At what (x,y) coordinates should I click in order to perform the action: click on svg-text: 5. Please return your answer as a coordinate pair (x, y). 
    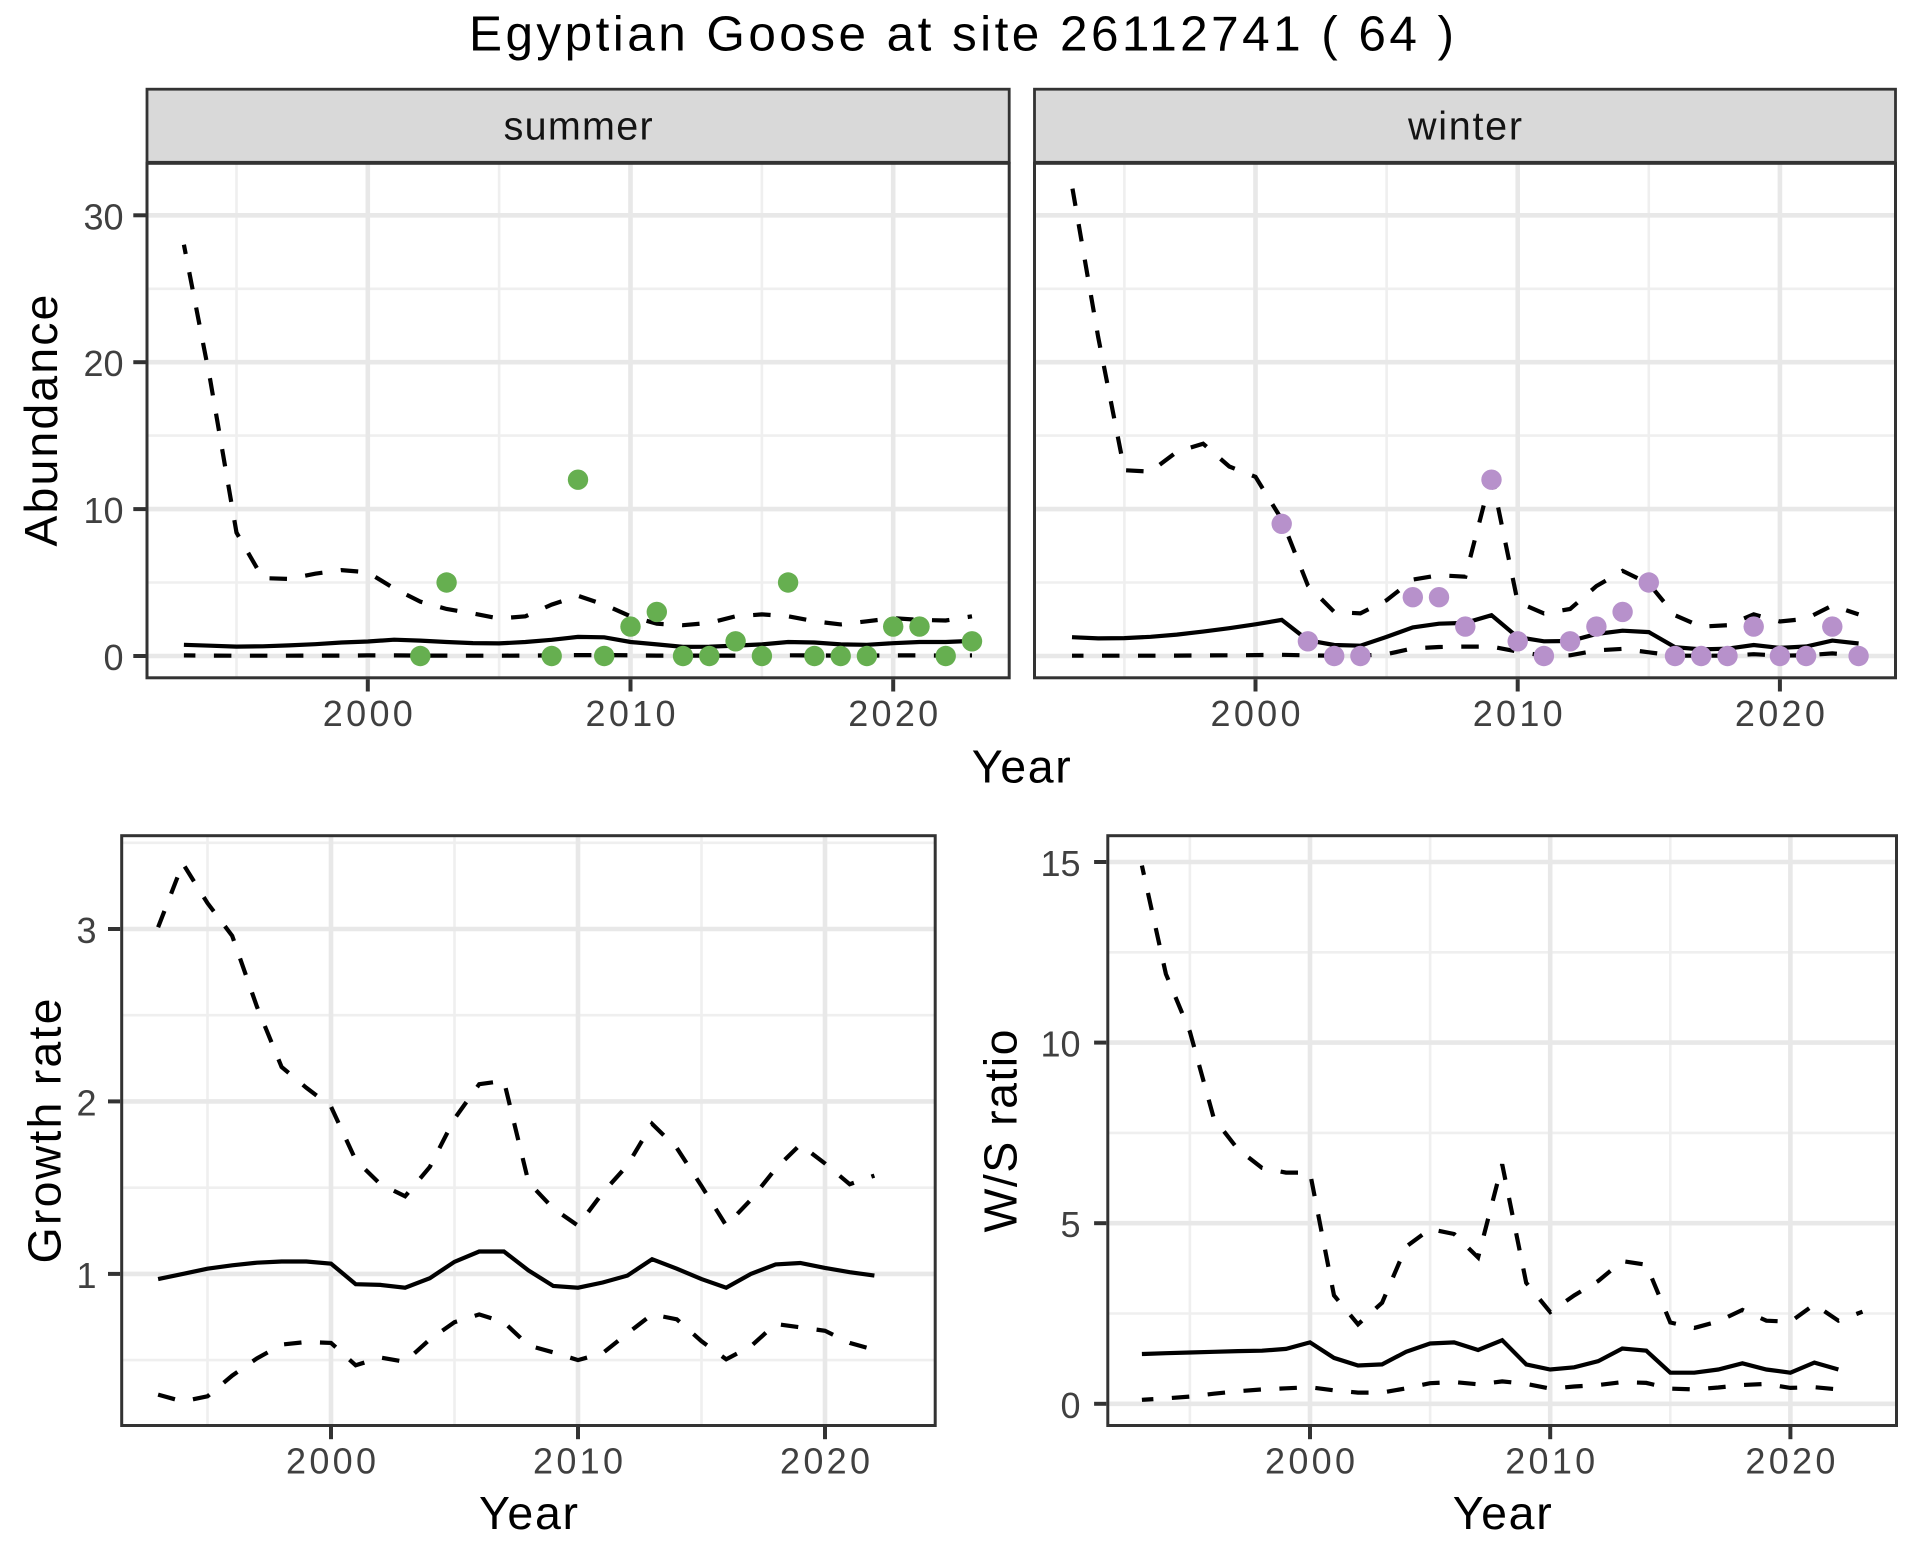
    Looking at the image, I should click on (1070, 1224).